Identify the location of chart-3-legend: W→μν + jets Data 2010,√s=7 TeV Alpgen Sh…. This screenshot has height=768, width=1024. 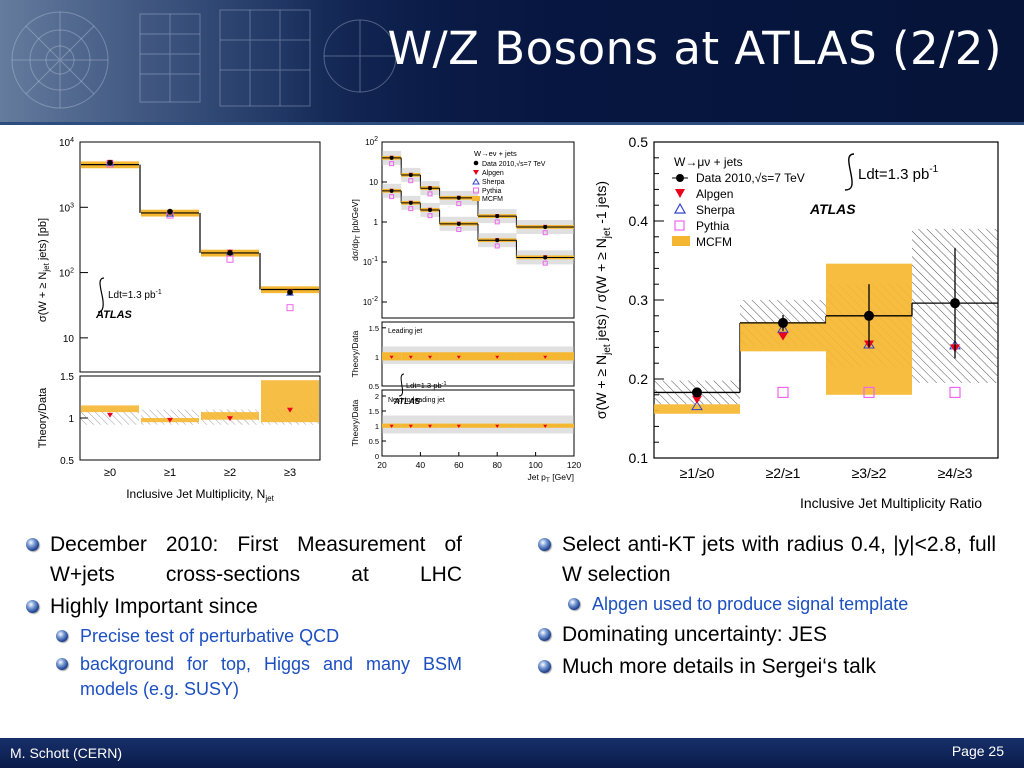
(738, 202).